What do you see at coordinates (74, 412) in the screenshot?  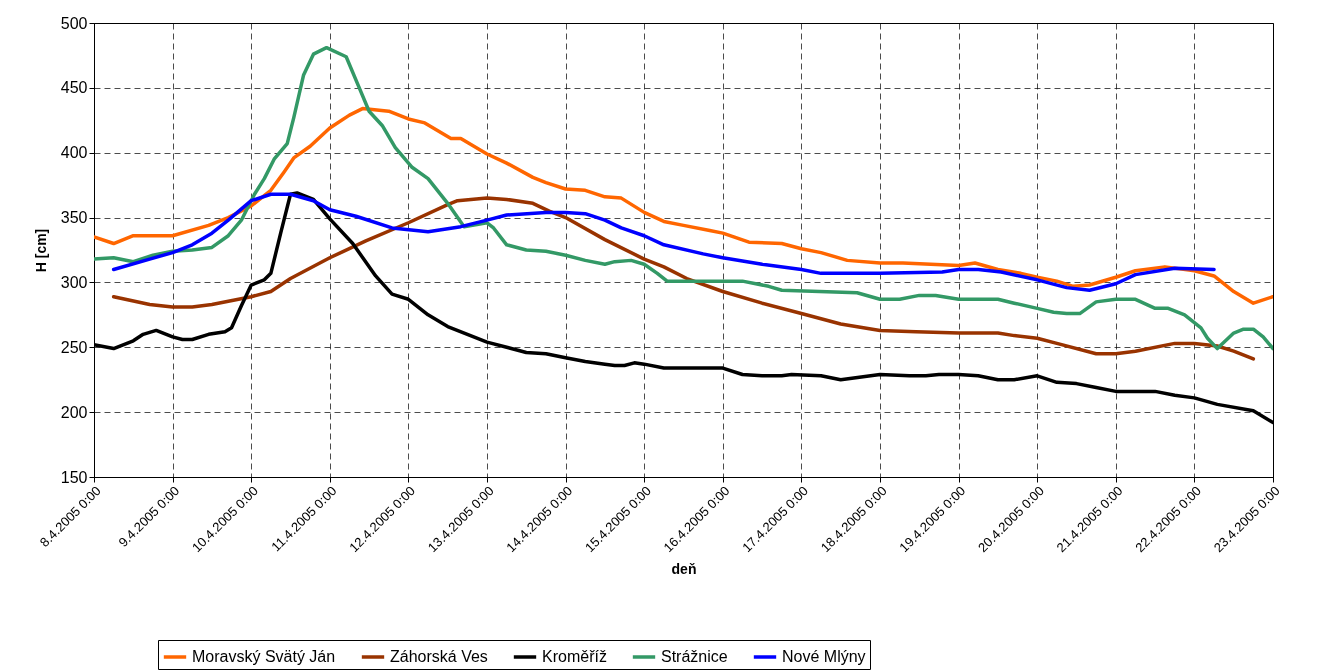 I see `y-tick-label: 200` at bounding box center [74, 412].